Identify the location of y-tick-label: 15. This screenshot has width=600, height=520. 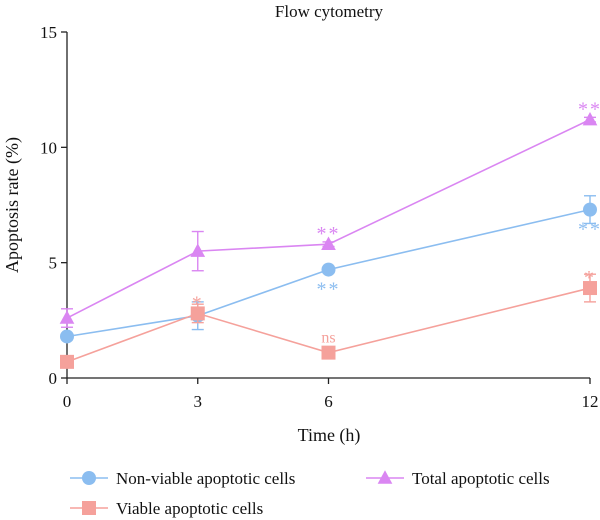
(48, 32).